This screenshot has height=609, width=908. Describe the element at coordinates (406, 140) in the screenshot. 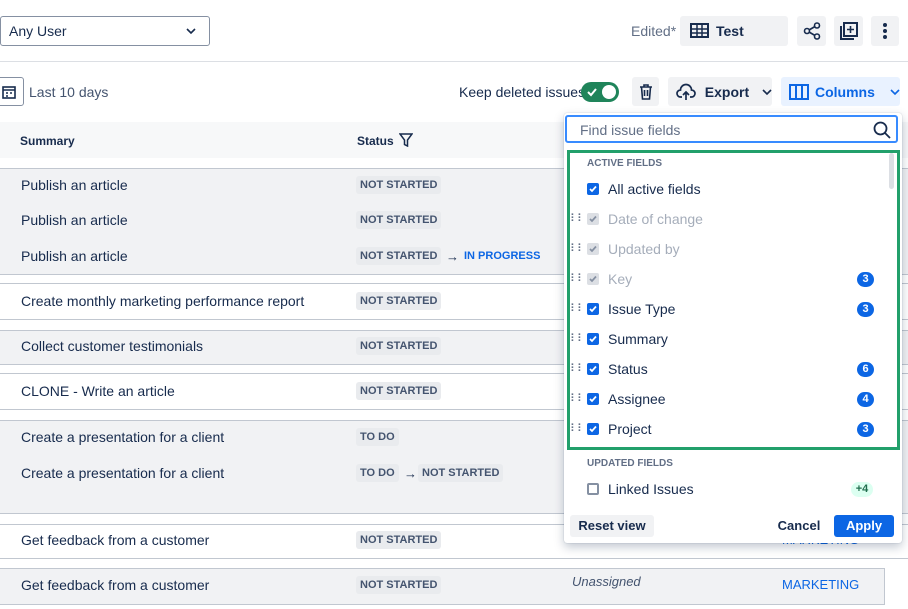

I see `filter-icon` at that location.